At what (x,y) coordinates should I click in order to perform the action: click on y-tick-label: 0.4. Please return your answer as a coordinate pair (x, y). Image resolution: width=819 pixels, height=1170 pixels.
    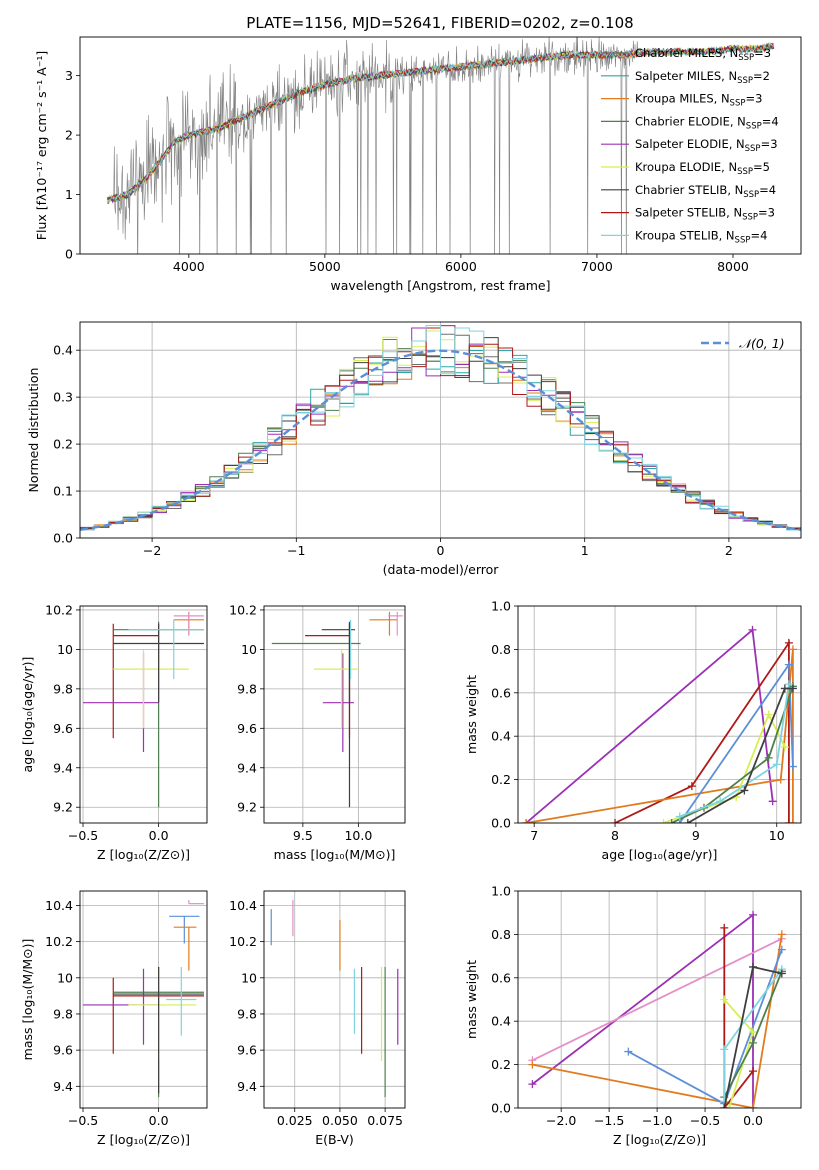
    Looking at the image, I should click on (501, 736).